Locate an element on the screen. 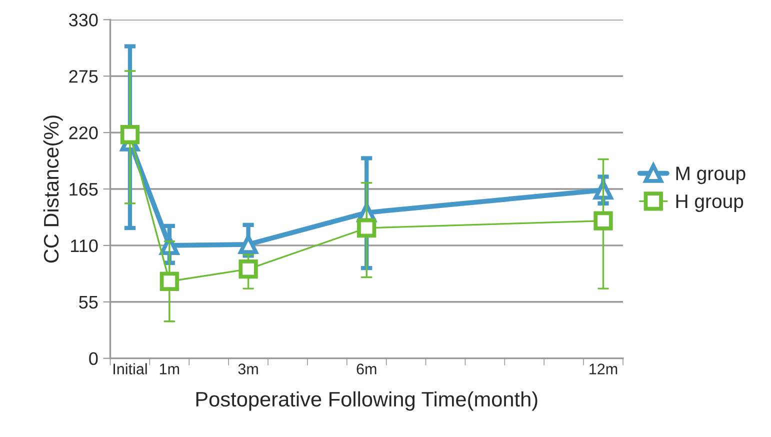 This screenshot has height=437, width=771. legend-label: M group is located at coordinates (711, 175).